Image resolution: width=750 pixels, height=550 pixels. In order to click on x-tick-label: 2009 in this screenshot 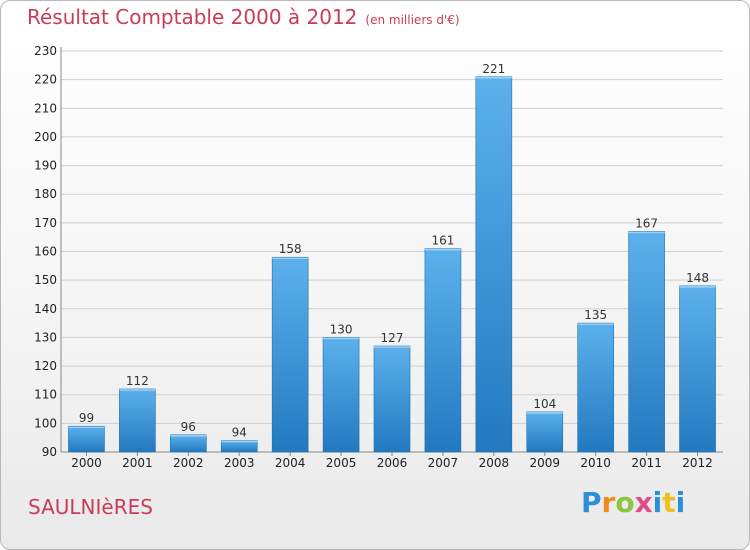, I will do `click(544, 463)`.